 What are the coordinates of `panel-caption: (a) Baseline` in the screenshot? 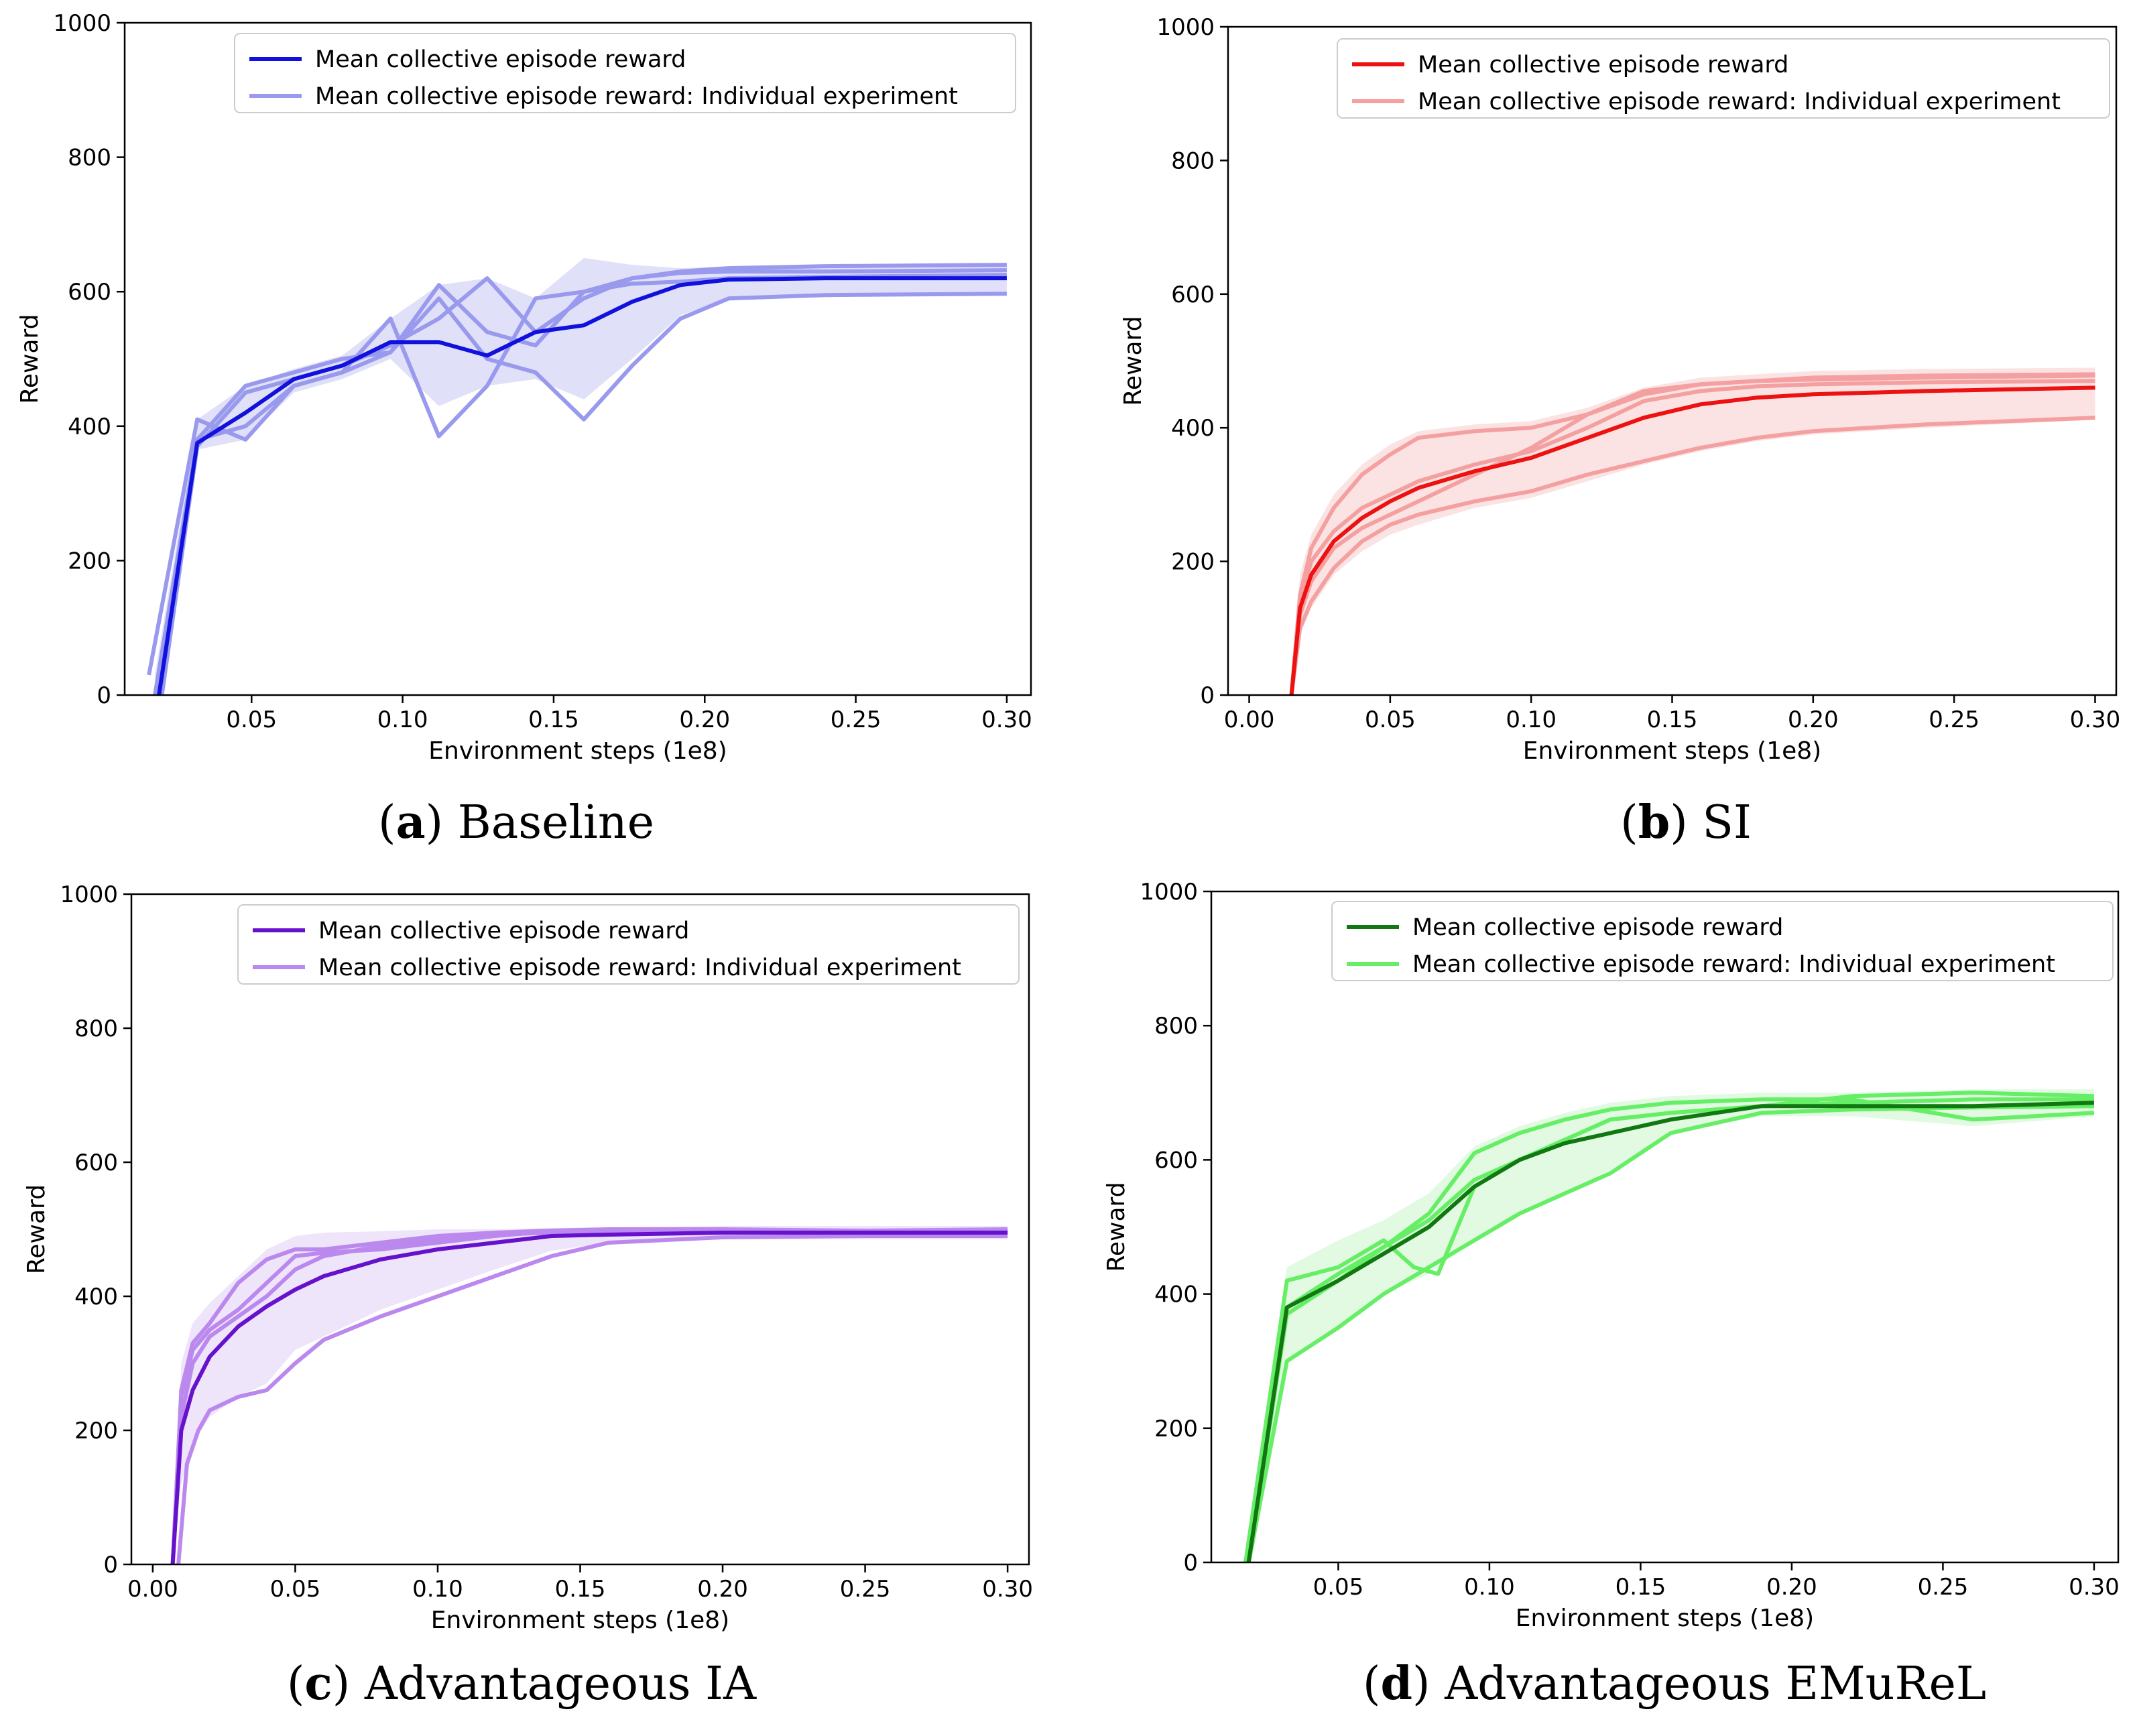 It's located at (516, 822).